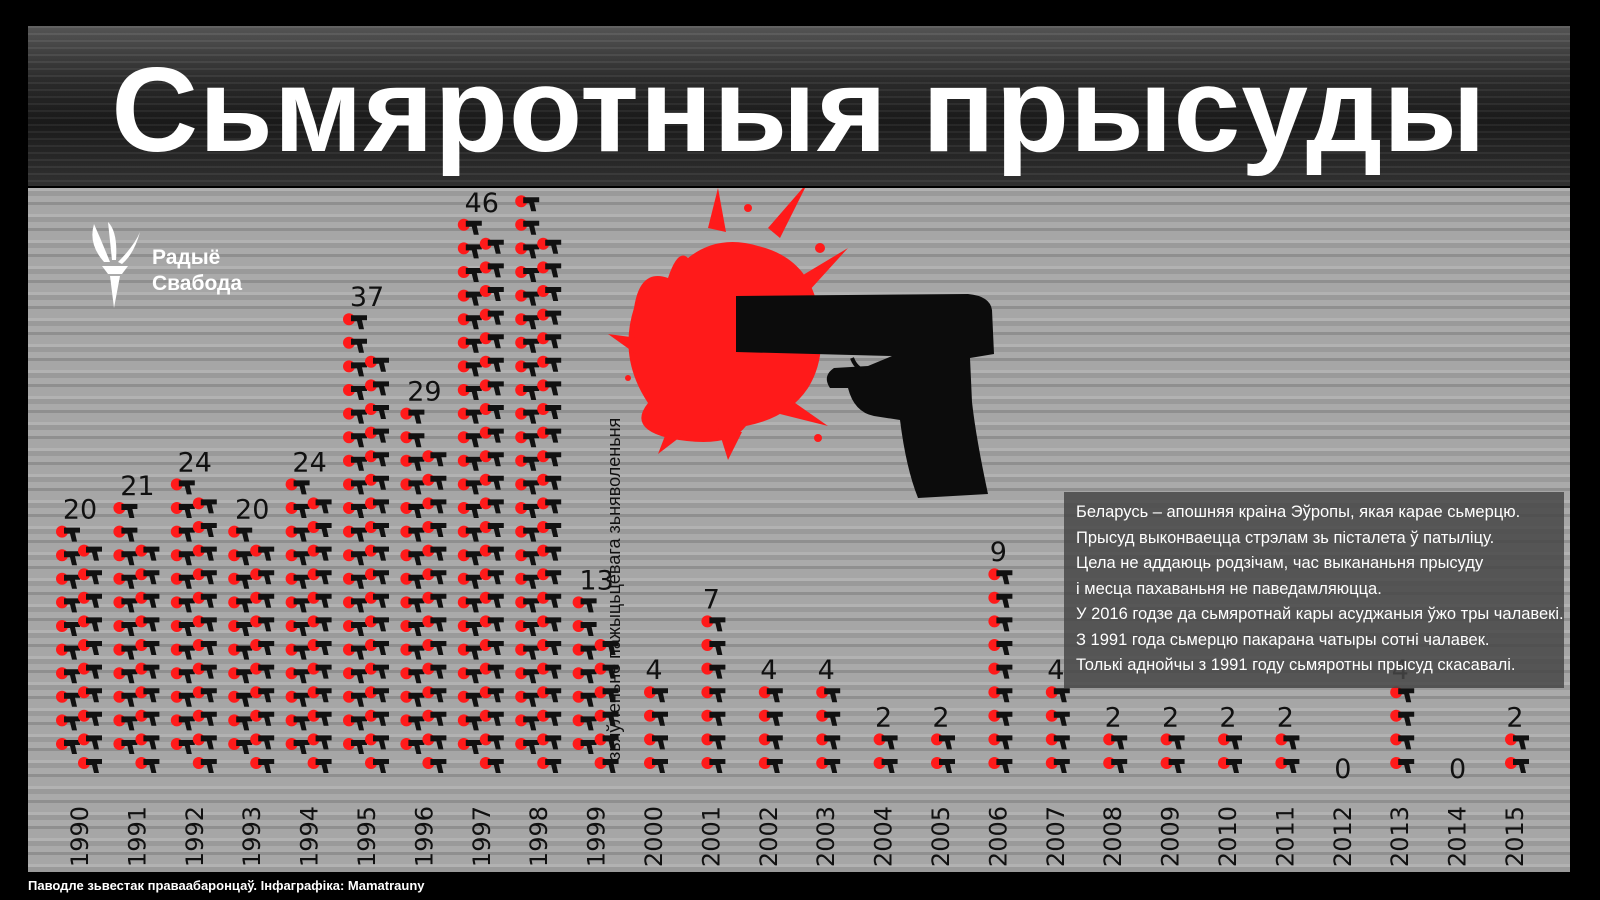 This screenshot has width=1600, height=900. Describe the element at coordinates (826, 670) in the screenshot. I see `value-label: 4` at that location.